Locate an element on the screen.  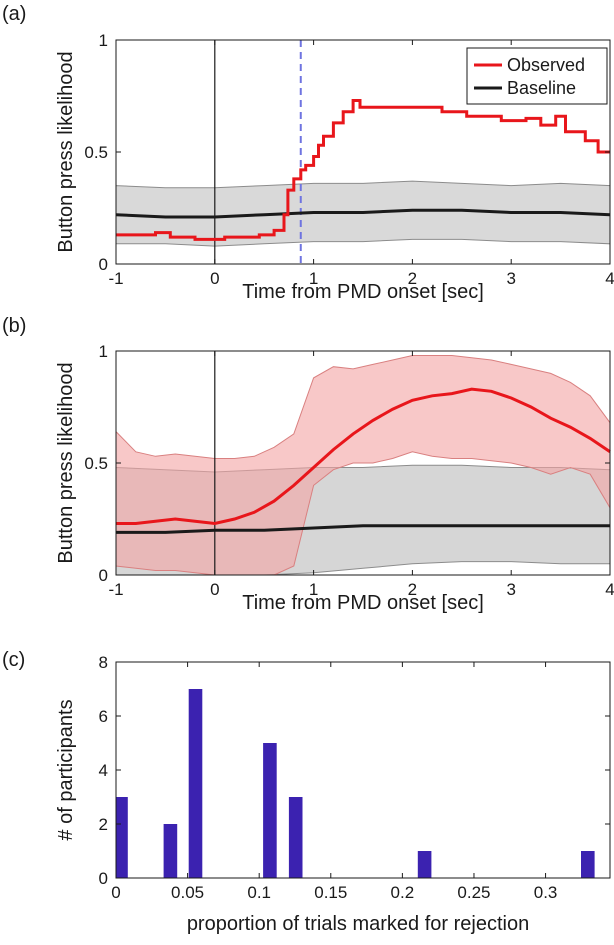
legend-box is located at coordinates (537, 76).